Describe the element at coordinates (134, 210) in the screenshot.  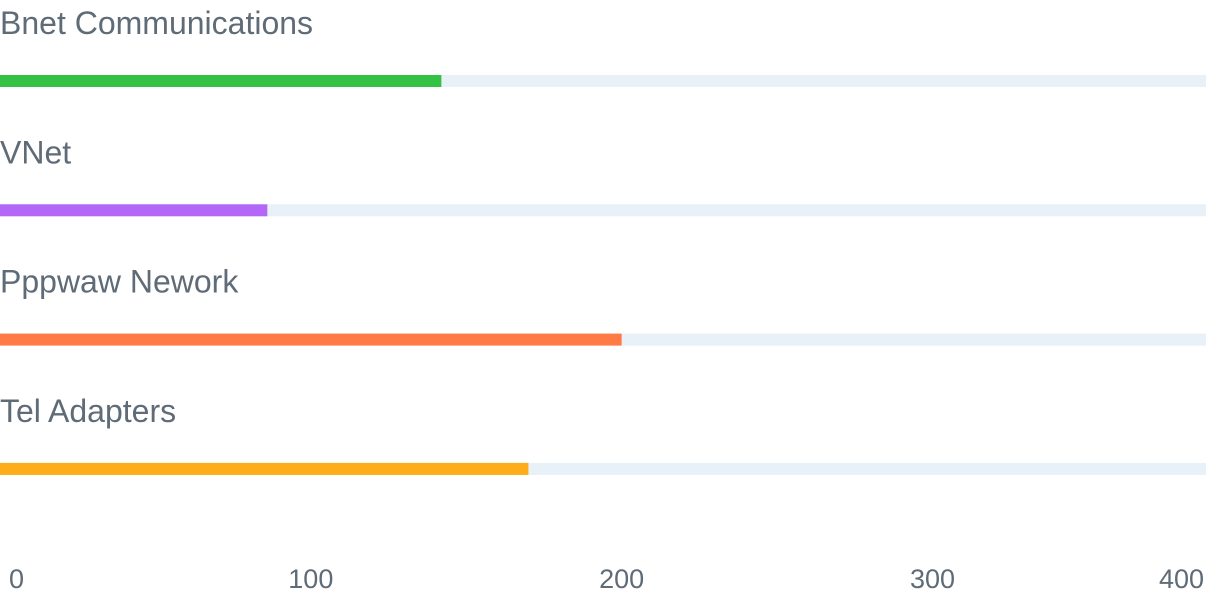
I see `bar-vnet` at that location.